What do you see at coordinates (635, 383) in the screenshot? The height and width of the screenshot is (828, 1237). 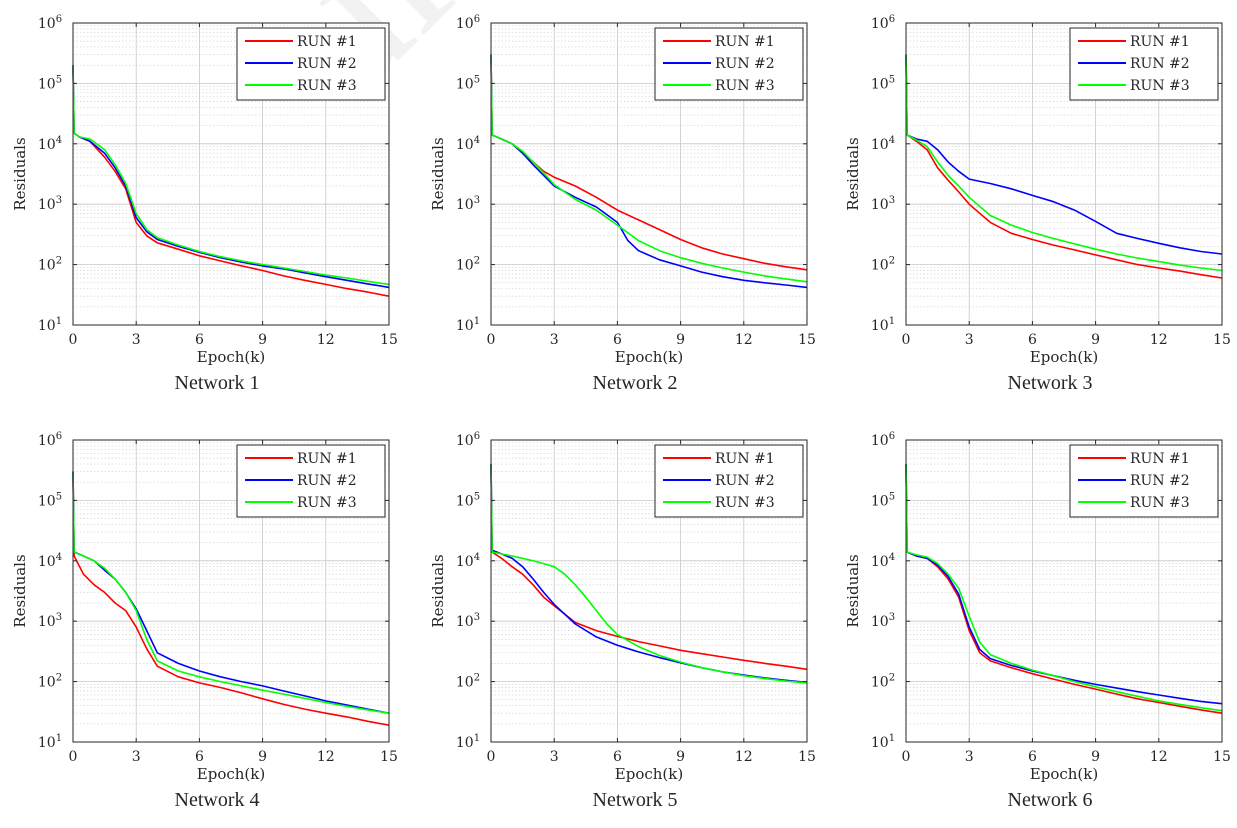 I see `panel-caption: Network 2` at bounding box center [635, 383].